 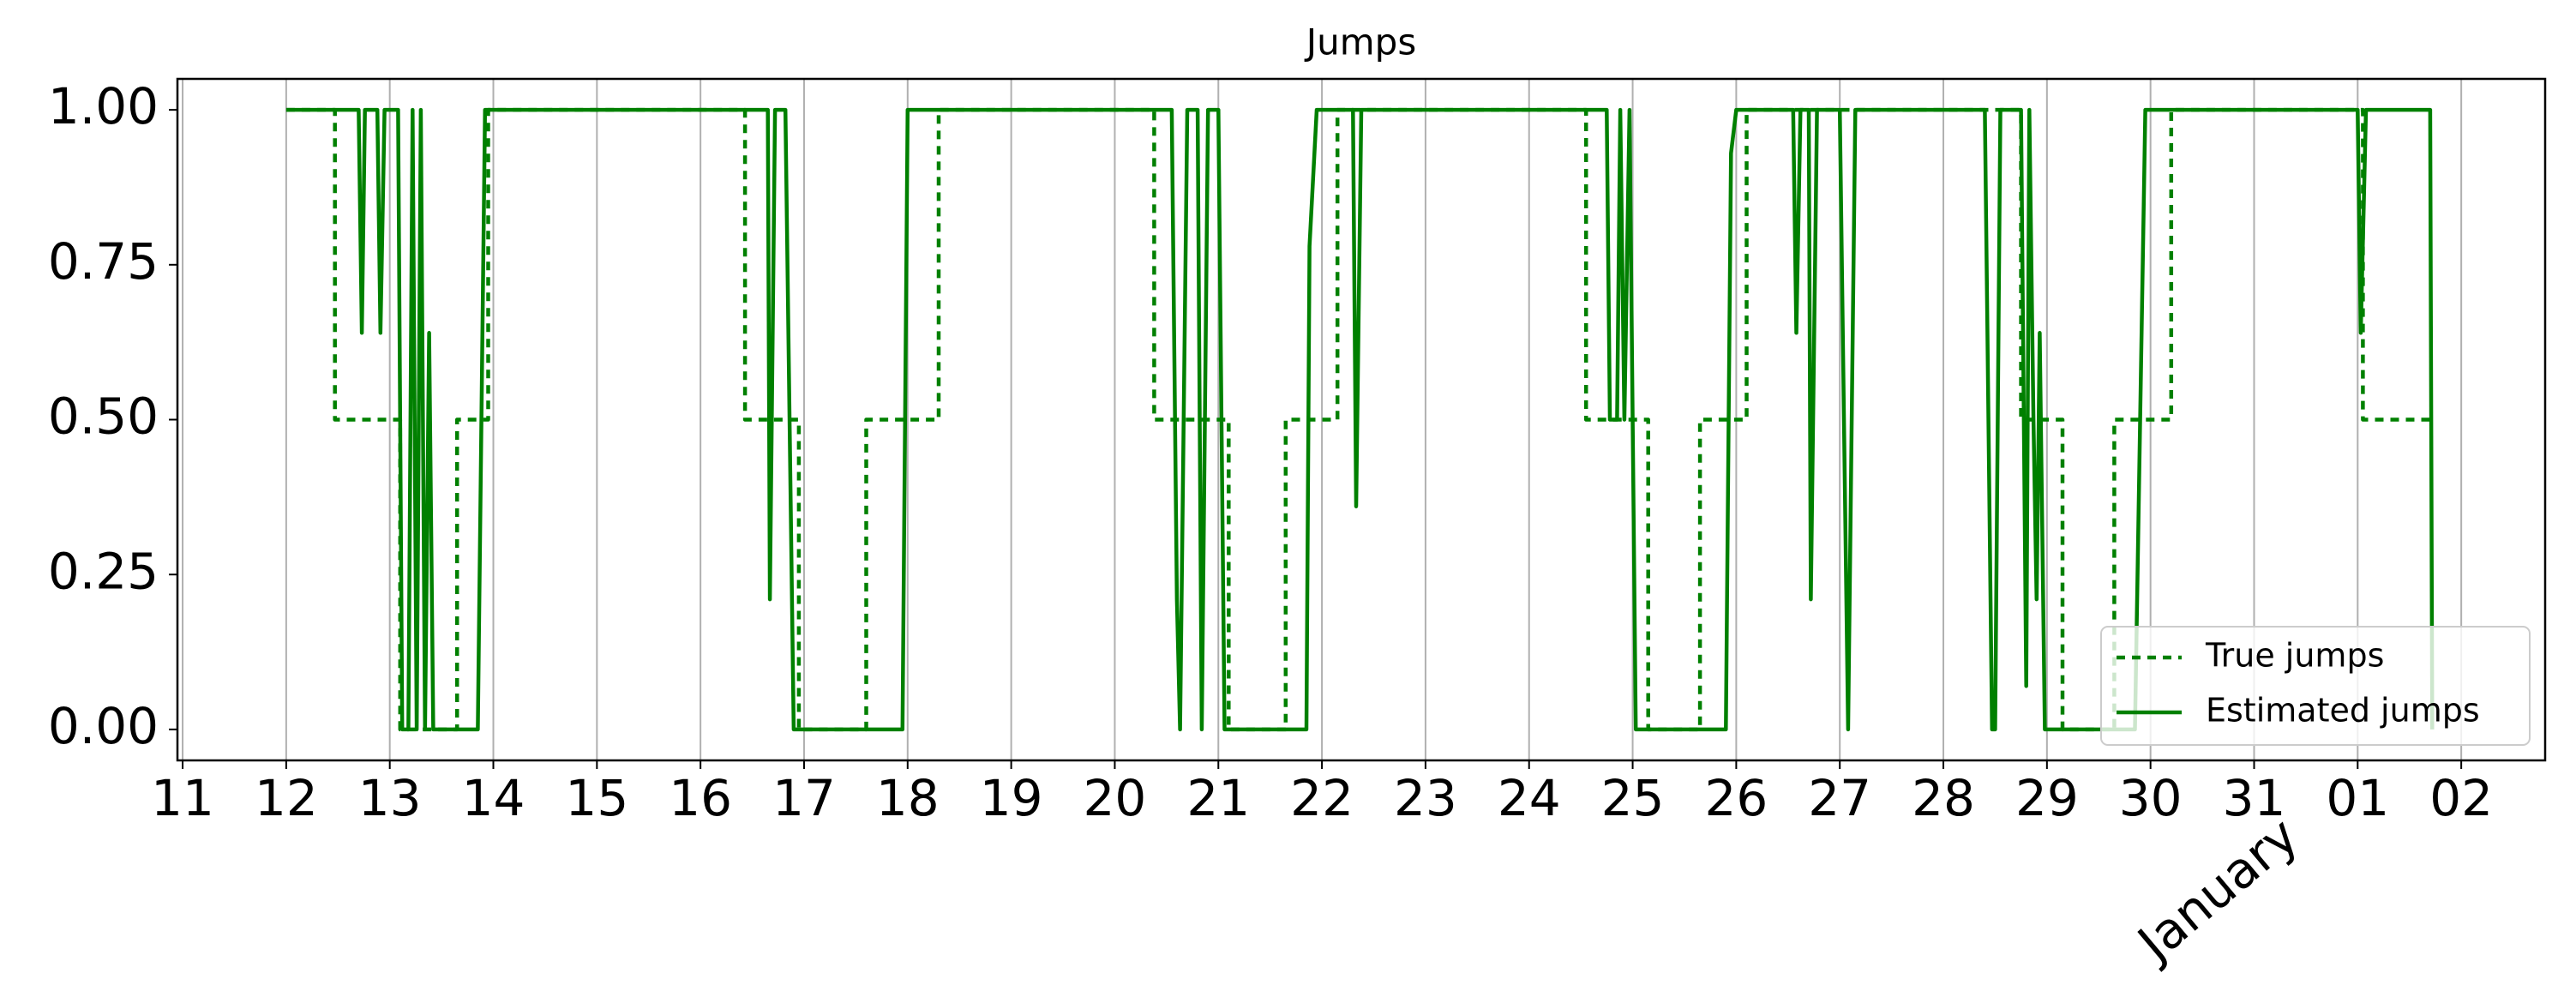 What do you see at coordinates (493, 798) in the screenshot?
I see `x-tick-label: 14` at bounding box center [493, 798].